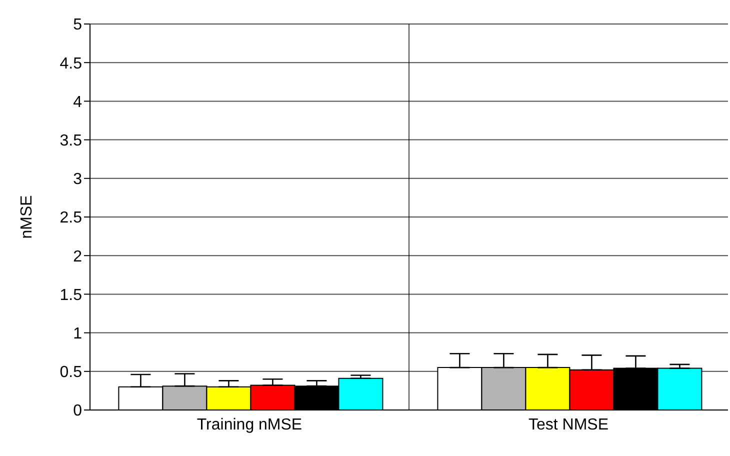 The width and height of the screenshot is (730, 456). Describe the element at coordinates (27, 217) in the screenshot. I see `y-axis-title: nMSE` at that location.